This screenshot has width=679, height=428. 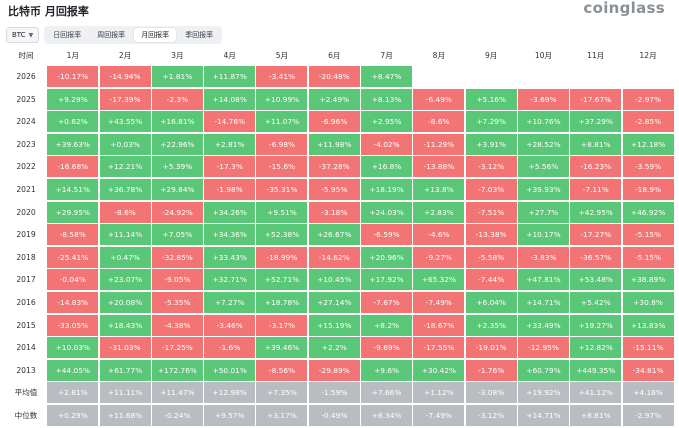 I want to click on return-cell: +26.67%, so click(x=334, y=235).